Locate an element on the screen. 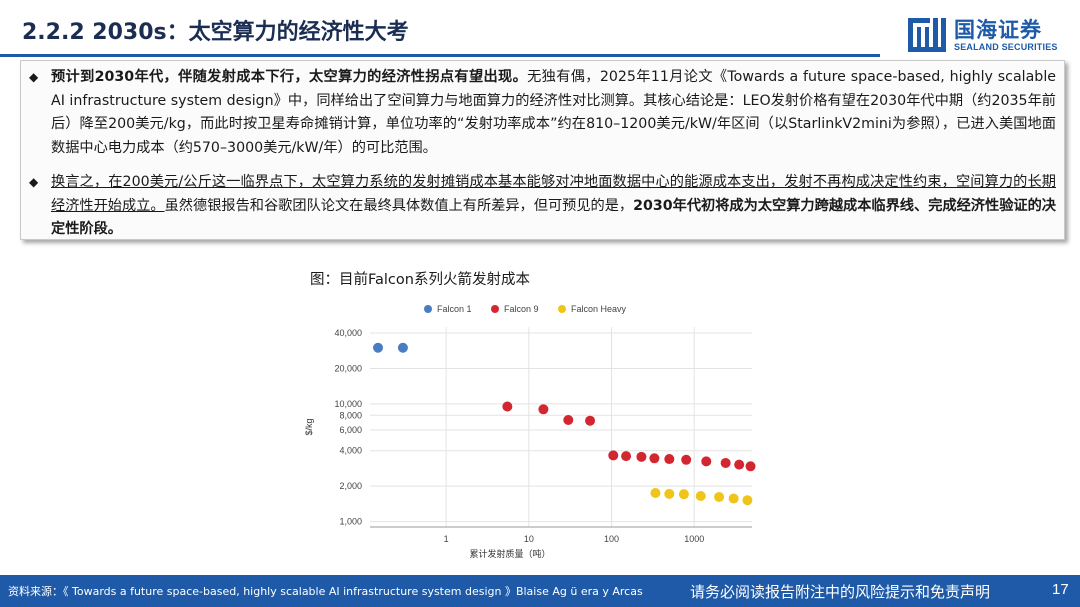 The height and width of the screenshot is (607, 1080). paragraph-2-conclusion: 2030年代初将成为太空算力跨越成本临界线、完成经济性验证的决定性阶段。 is located at coordinates (553, 217).